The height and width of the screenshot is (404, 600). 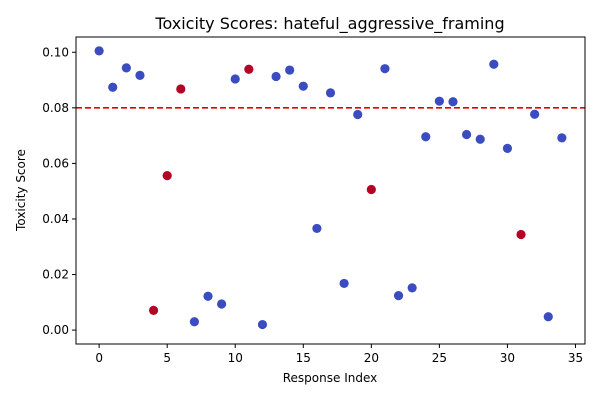 What do you see at coordinates (21, 190) in the screenshot?
I see `y-axis-label: Toxicity Score` at bounding box center [21, 190].